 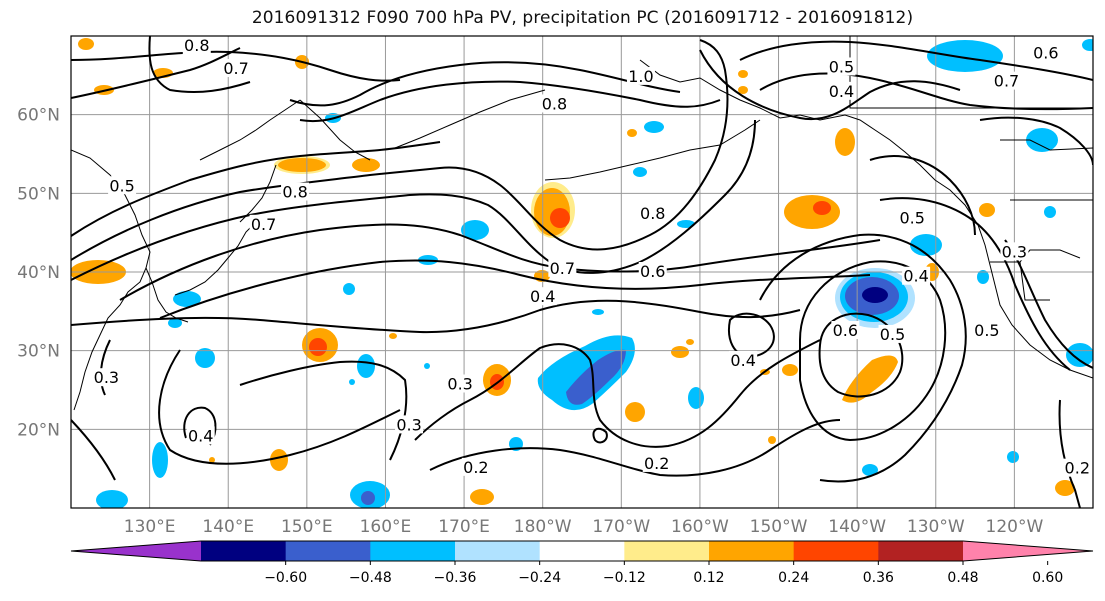 I want to click on lat-label: 30°N, so click(x=38, y=352).